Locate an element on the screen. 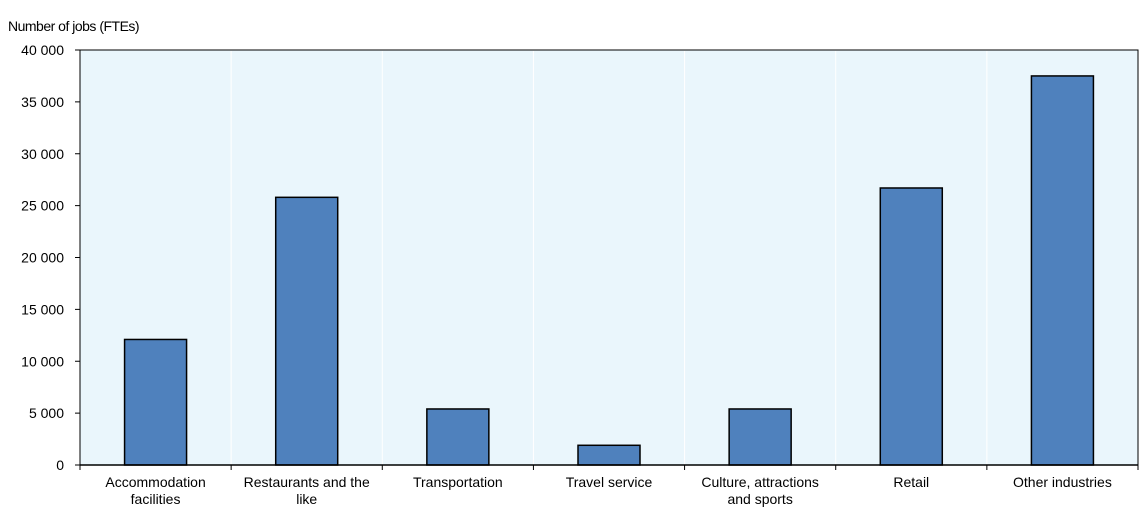  x-tick-label: Retail is located at coordinates (911, 482).